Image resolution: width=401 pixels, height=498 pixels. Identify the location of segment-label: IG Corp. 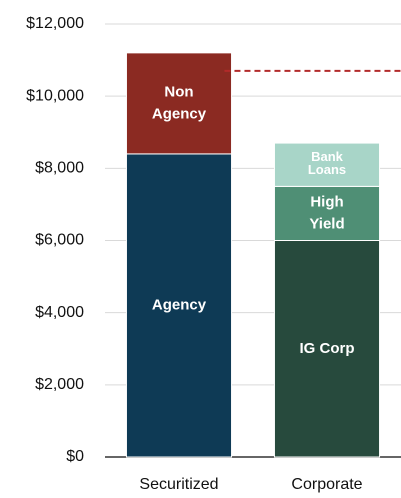
(327, 348).